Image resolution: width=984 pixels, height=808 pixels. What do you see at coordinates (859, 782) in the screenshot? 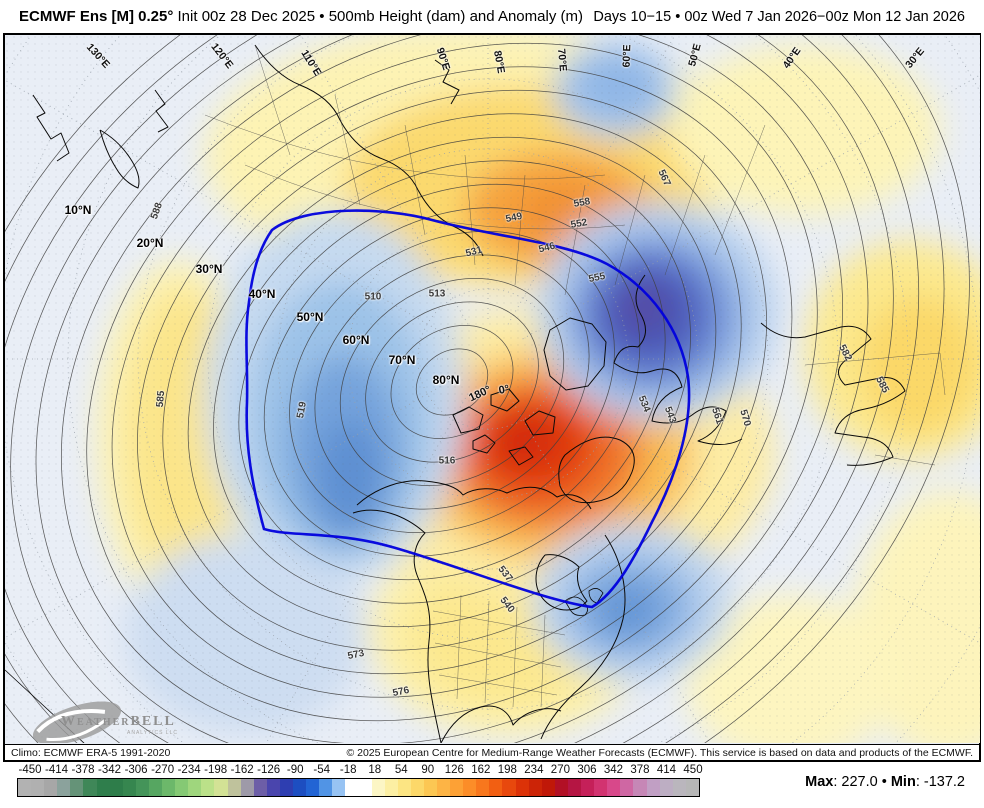
I see `max-value: 227.0` at bounding box center [859, 782].